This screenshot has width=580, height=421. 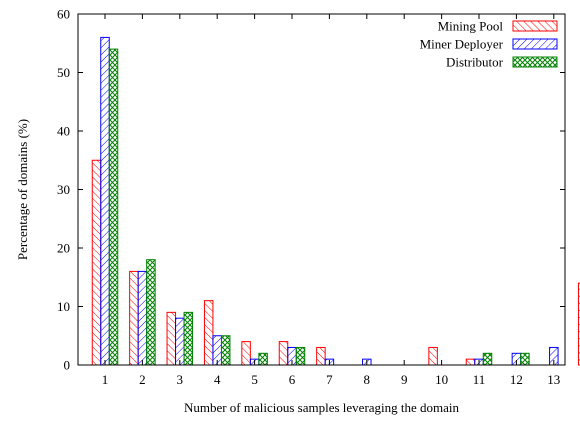 What do you see at coordinates (254, 379) in the screenshot?
I see `x-tick-label-5: 5` at bounding box center [254, 379].